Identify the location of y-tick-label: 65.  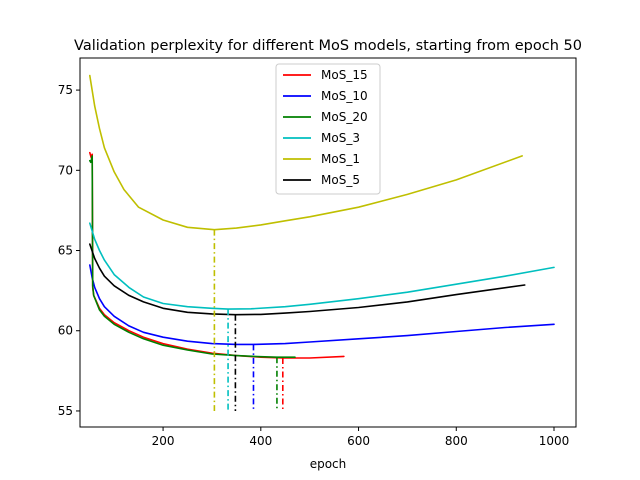
(65, 251).